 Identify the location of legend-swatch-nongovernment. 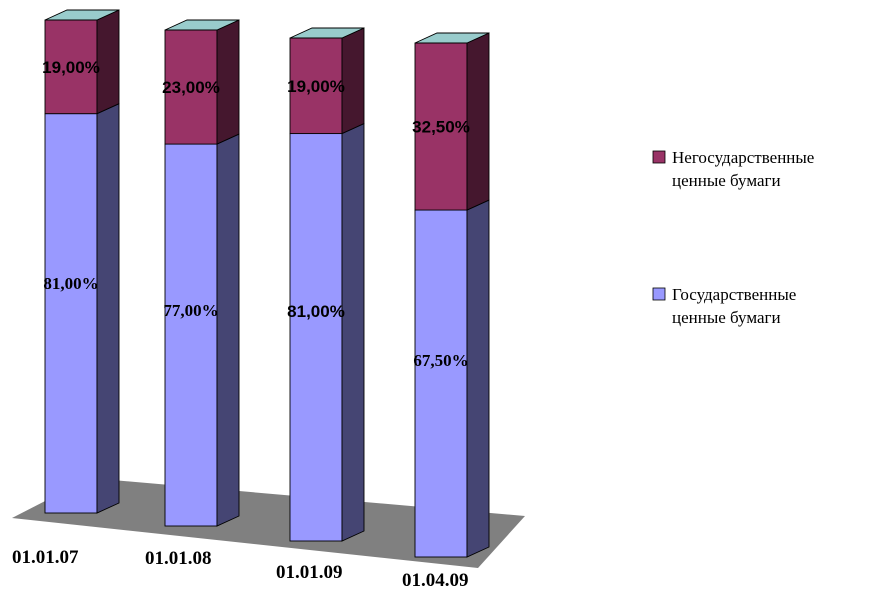
(659, 157).